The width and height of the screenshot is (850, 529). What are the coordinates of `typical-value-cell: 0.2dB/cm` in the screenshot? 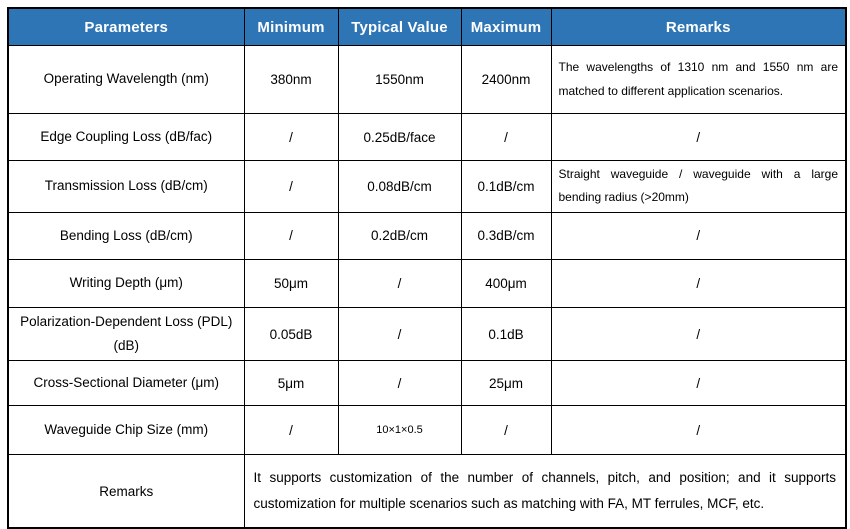 It's located at (399, 235).